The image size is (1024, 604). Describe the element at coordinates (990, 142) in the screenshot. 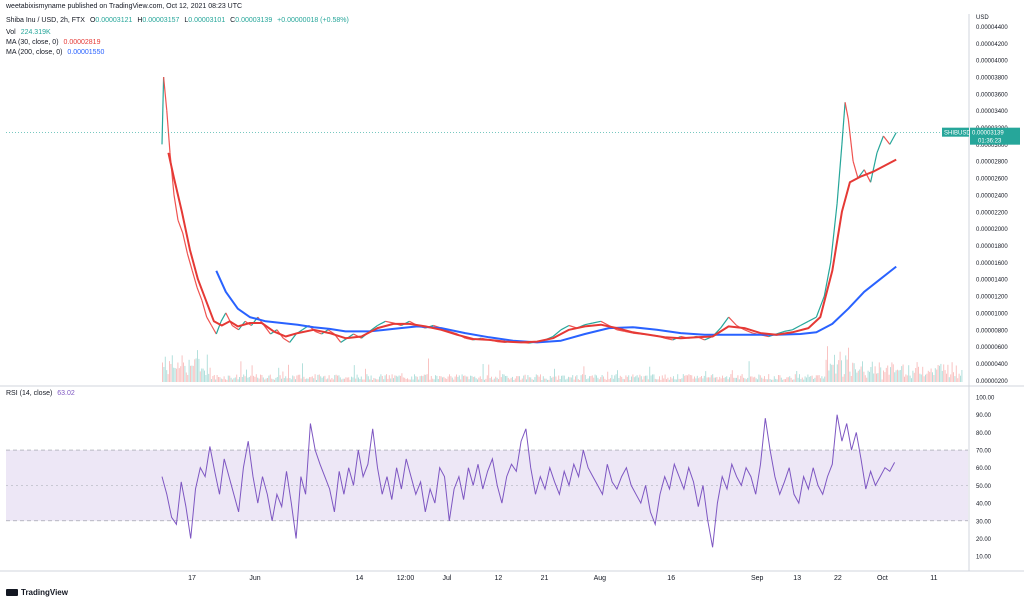

I see `price-badge-countdown: 01:36:23` at that location.